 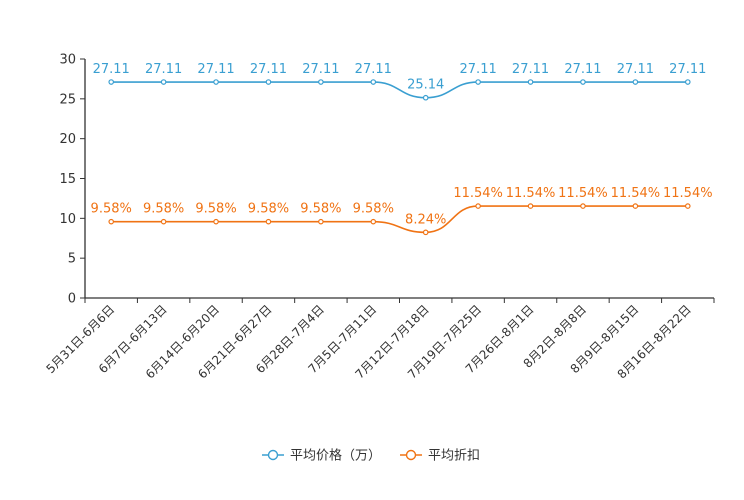 What do you see at coordinates (67, 219) in the screenshot?
I see `y-tick-label: 10` at bounding box center [67, 219].